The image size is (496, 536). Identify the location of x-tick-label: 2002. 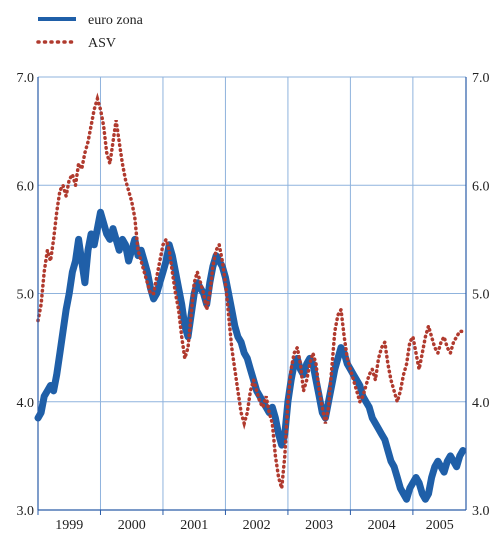
(257, 525).